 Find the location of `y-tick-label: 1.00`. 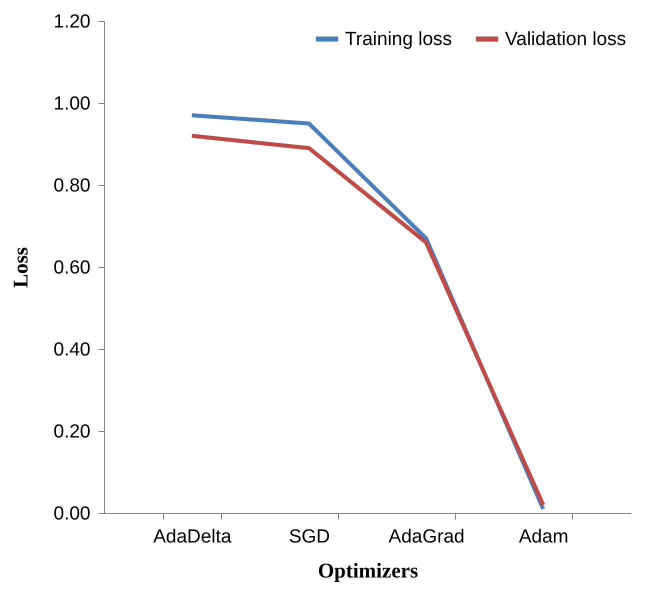

y-tick-label: 1.00 is located at coordinates (72, 104).